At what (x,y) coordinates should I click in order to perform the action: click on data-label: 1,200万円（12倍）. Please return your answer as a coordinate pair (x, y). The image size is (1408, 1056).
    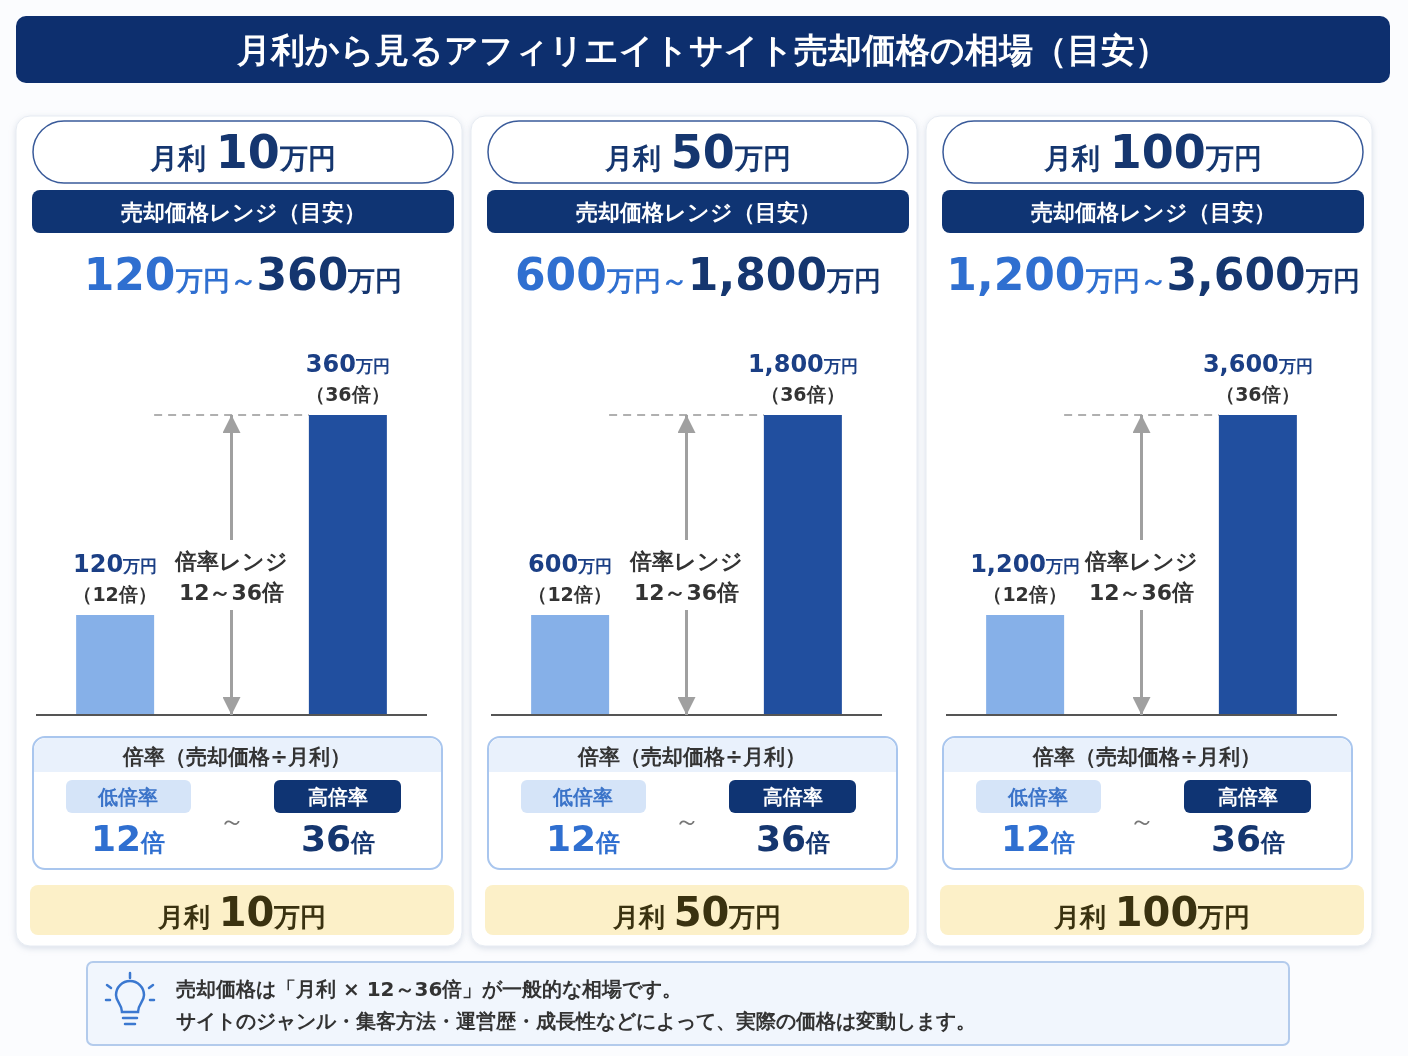
    Looking at the image, I should click on (1025, 577).